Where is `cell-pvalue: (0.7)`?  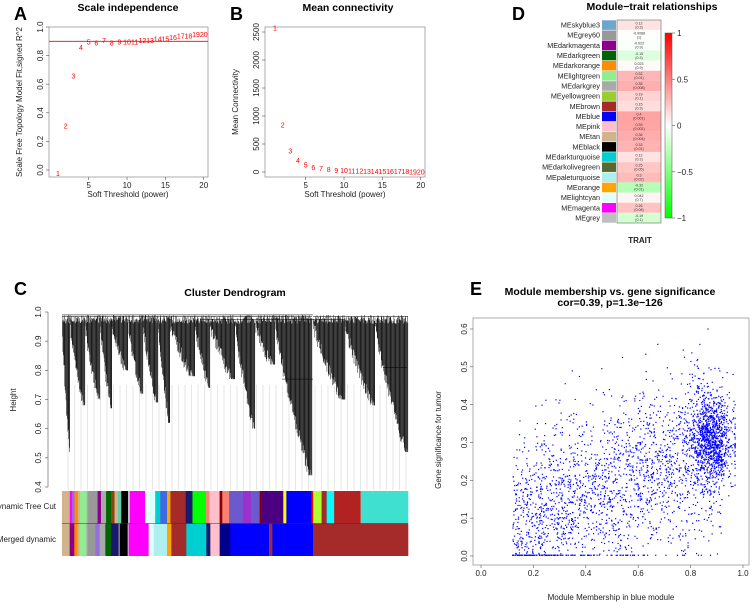 cell-pvalue: (0.7) is located at coordinates (638, 200).